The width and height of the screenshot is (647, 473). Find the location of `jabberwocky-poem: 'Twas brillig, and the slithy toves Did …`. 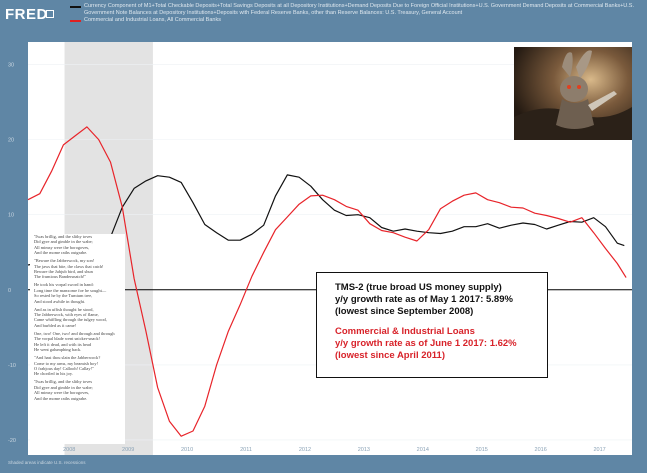

jabberwocky-poem: 'Twas brillig, and the slithy toves Did … is located at coordinates (77, 339).